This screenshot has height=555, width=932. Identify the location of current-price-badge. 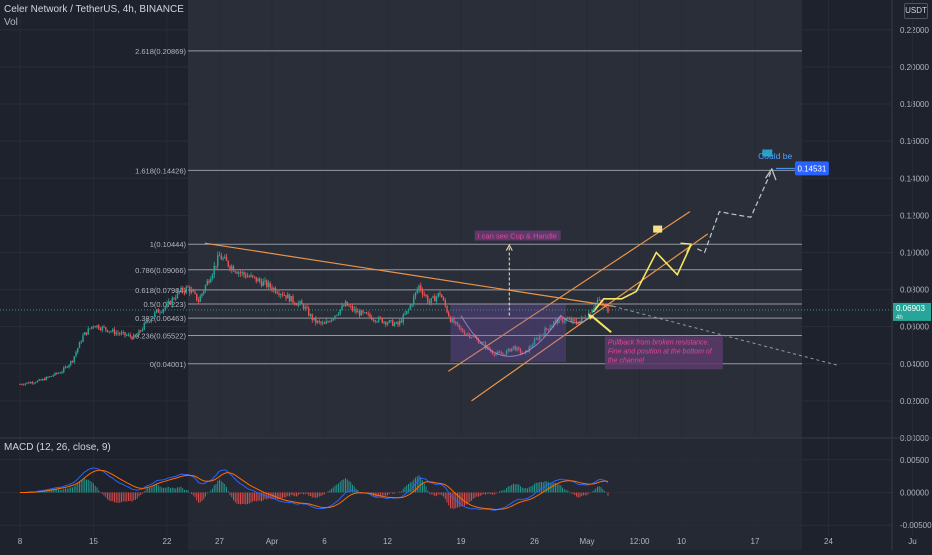
(912, 311).